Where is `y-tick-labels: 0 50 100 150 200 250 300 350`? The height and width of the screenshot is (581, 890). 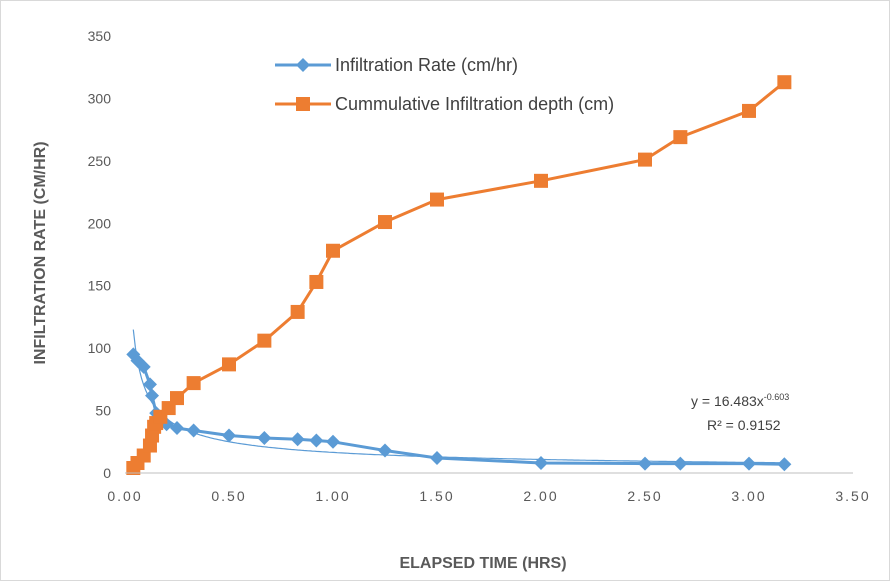 y-tick-labels: 0 50 100 150 200 250 300 350 is located at coordinates (100, 254).